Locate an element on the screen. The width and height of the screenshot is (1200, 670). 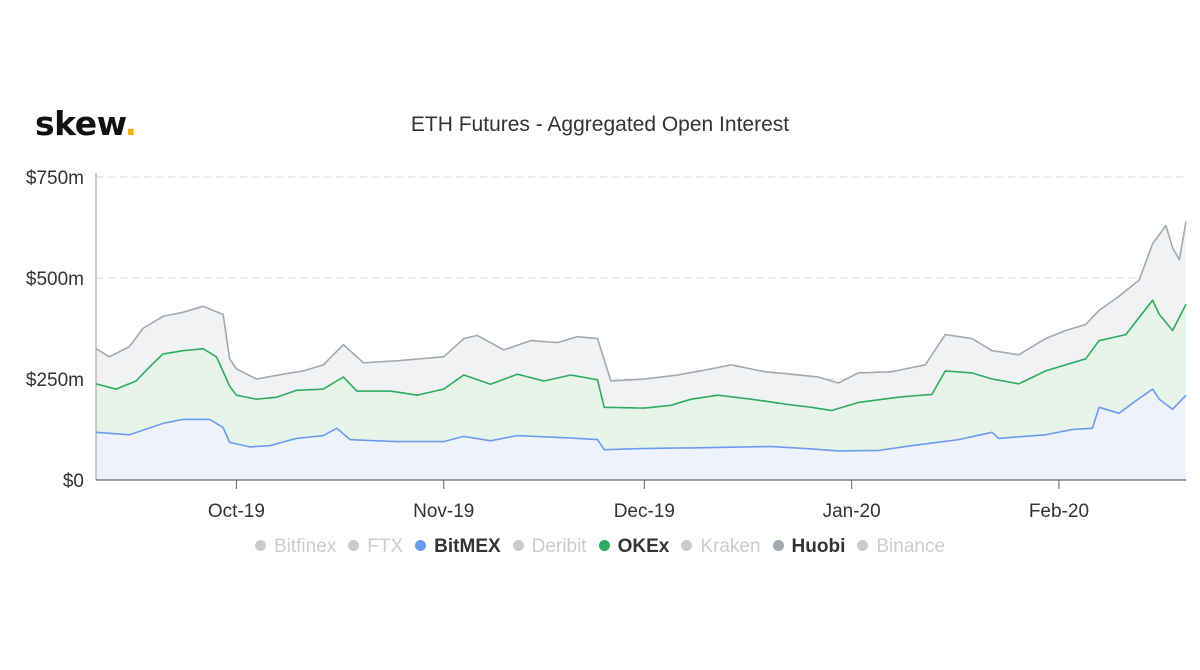
x-axis-ticks: Oct-19 Nov-19 Dec-19 Jan-20 Feb-20 is located at coordinates (648, 501).